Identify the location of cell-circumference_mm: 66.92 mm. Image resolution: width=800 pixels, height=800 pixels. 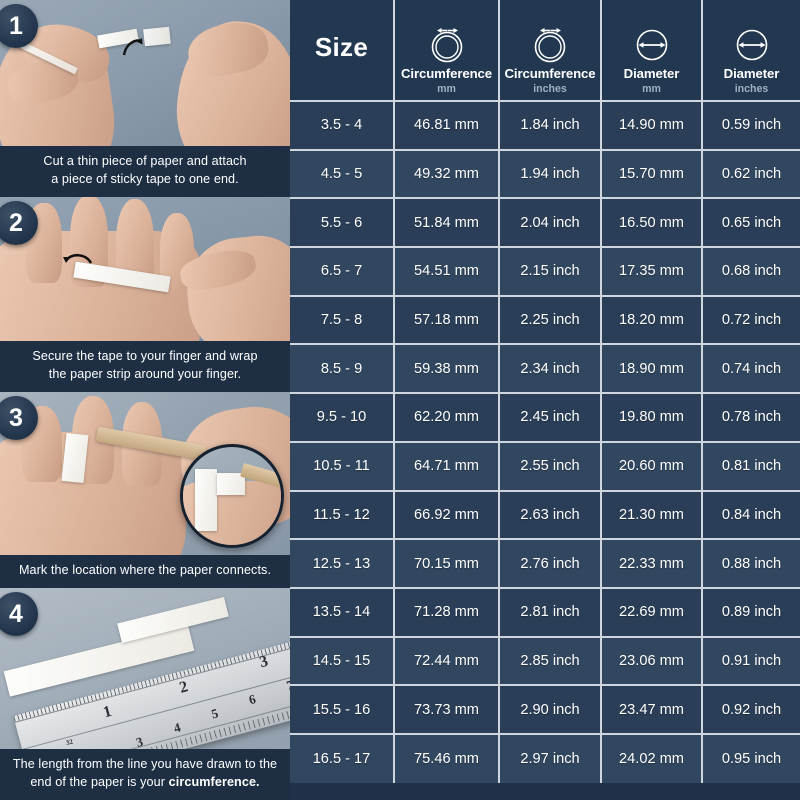
(447, 516).